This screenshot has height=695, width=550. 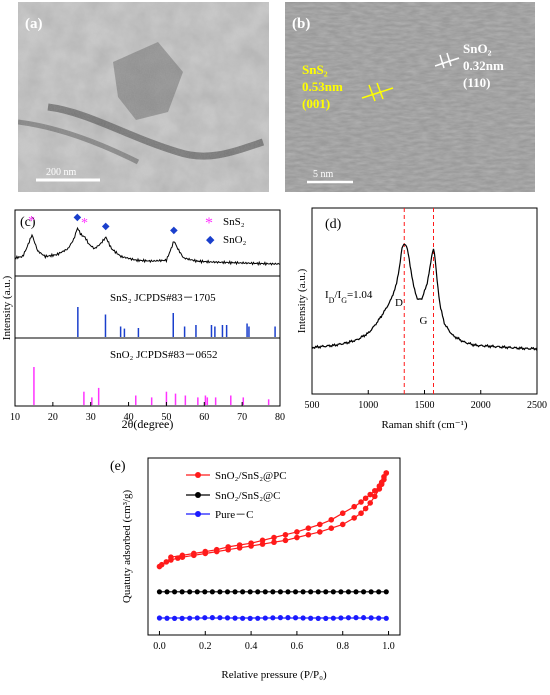 What do you see at coordinates (537, 405) in the screenshot?
I see `x-tick-label: 2500` at bounding box center [537, 405].